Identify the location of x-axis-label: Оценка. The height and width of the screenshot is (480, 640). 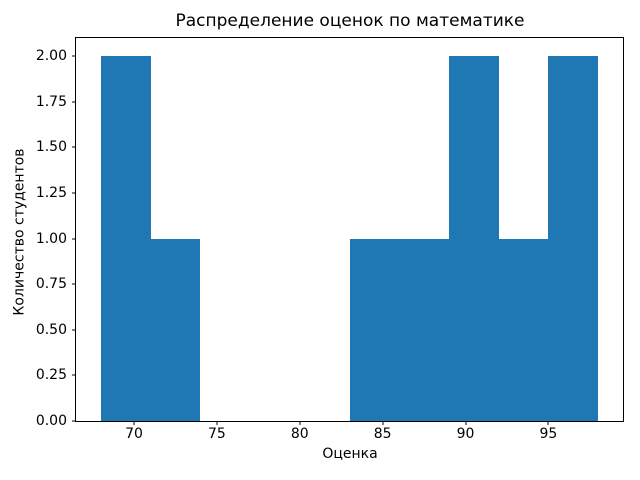
(350, 454).